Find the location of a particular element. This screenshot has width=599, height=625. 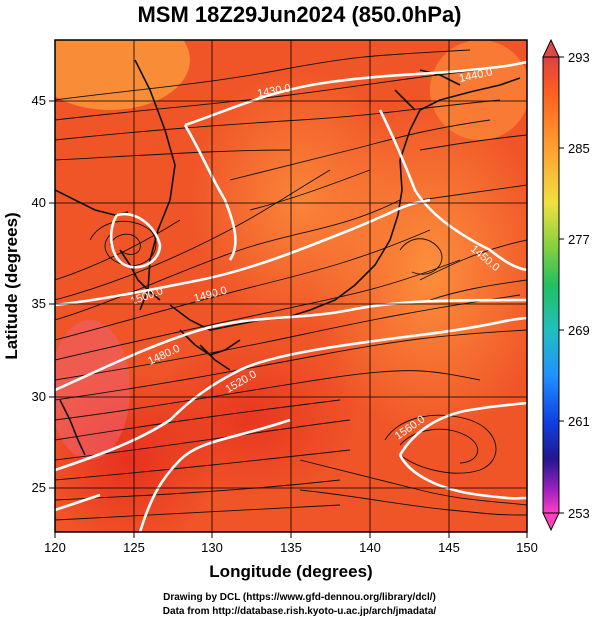

colorbar-gradient is located at coordinates (551, 285).